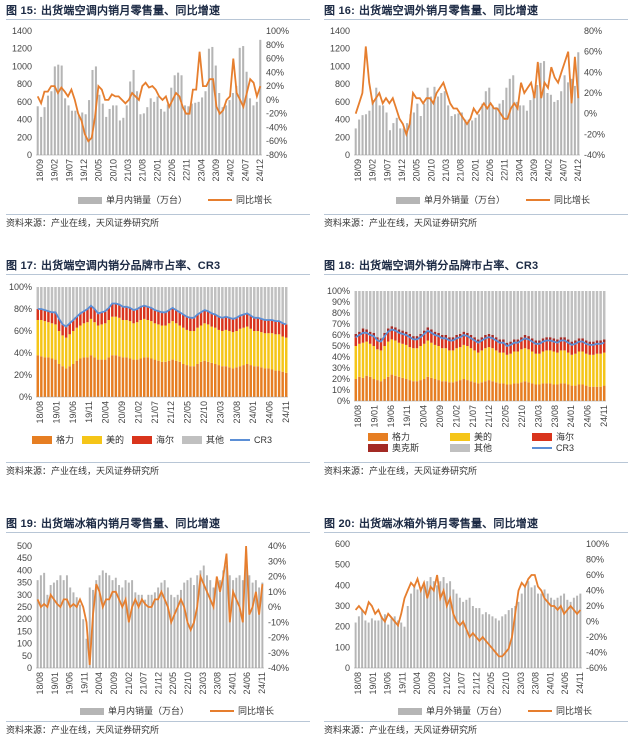 This screenshot has width=630, height=739. Describe the element at coordinates (483, 447) in the screenshot. I see `legend-label: 其他` at that location.